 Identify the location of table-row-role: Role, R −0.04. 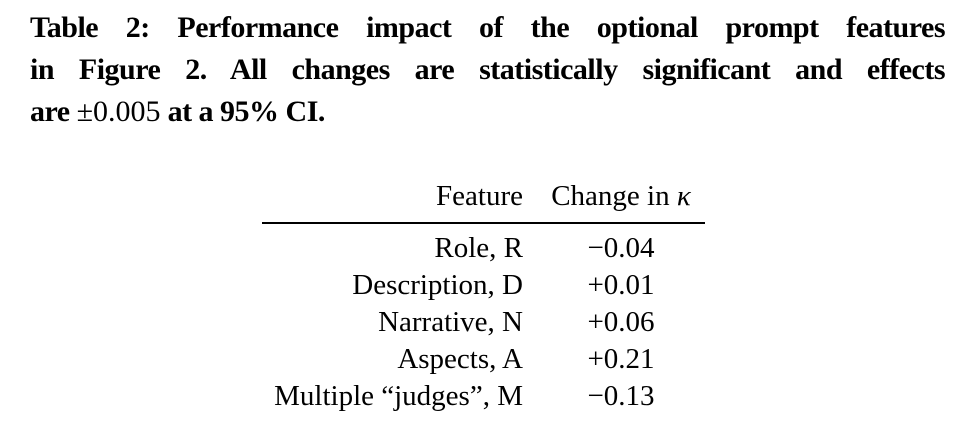
(483, 248).